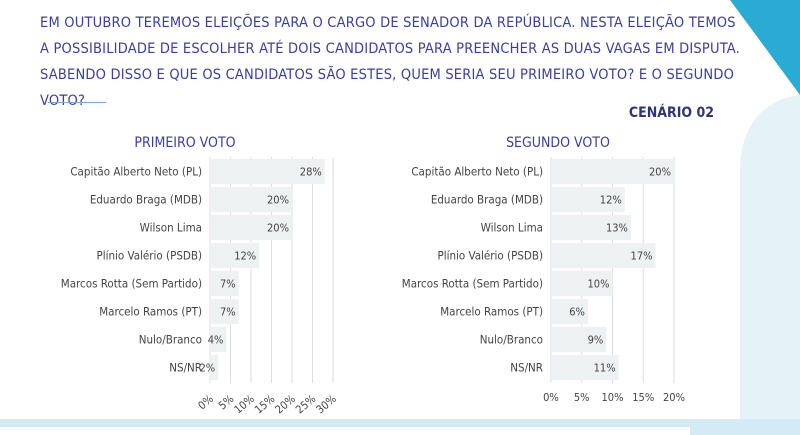 This screenshot has height=435, width=800. Describe the element at coordinates (171, 228) in the screenshot. I see `primeiro-category-label: Wilson Lima` at that location.